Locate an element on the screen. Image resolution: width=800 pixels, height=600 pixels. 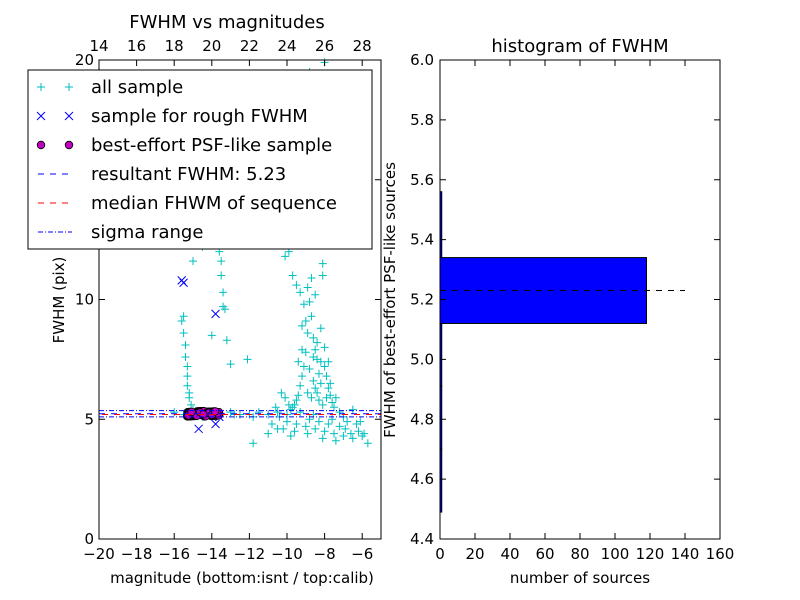
right-y-tick-label: 5.4 is located at coordinates (422, 240).